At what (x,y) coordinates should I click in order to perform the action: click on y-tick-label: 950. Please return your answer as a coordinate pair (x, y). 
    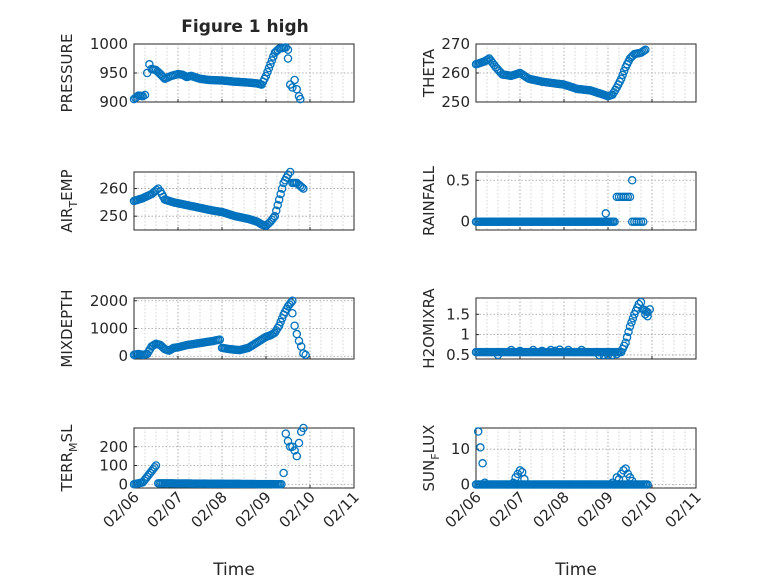
    Looking at the image, I should click on (113, 73).